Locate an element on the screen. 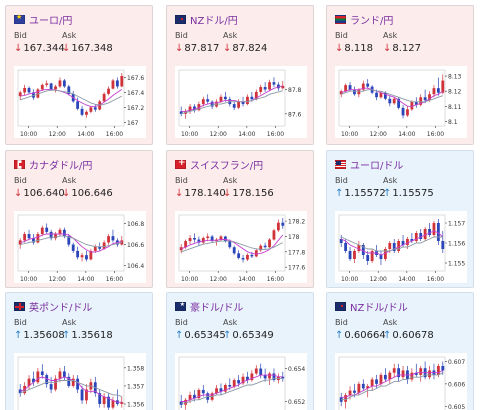  pair-name: ユーロ/ドル is located at coordinates (377, 166).